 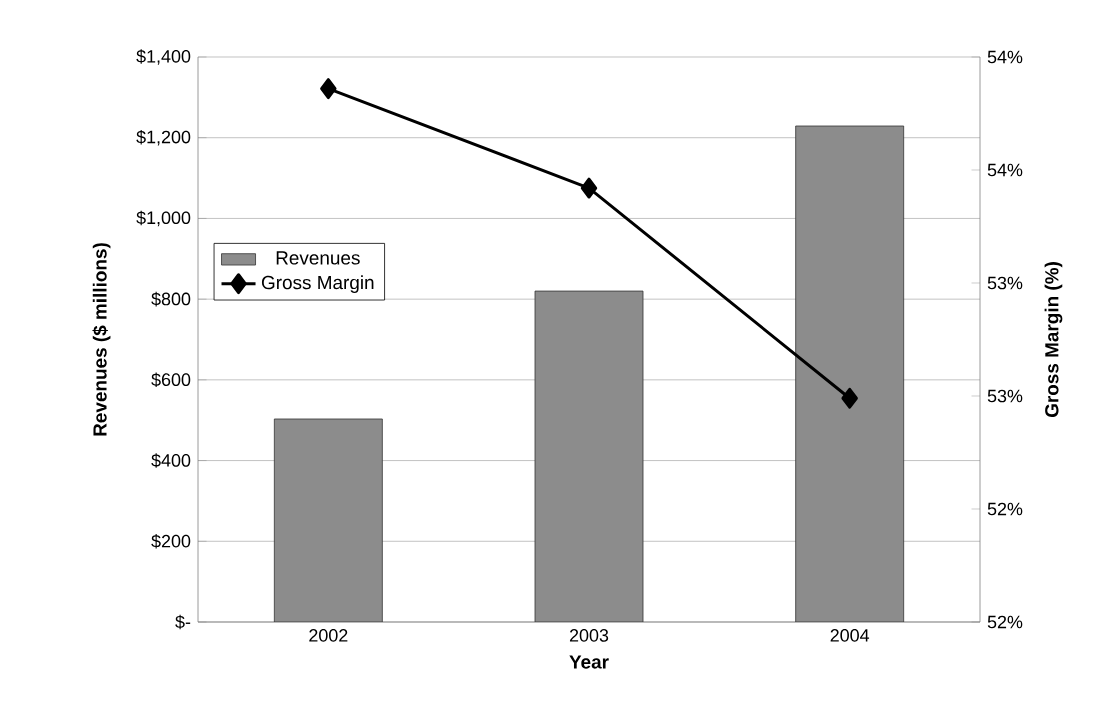 I want to click on x-axis-title: Year, so click(x=589, y=662).